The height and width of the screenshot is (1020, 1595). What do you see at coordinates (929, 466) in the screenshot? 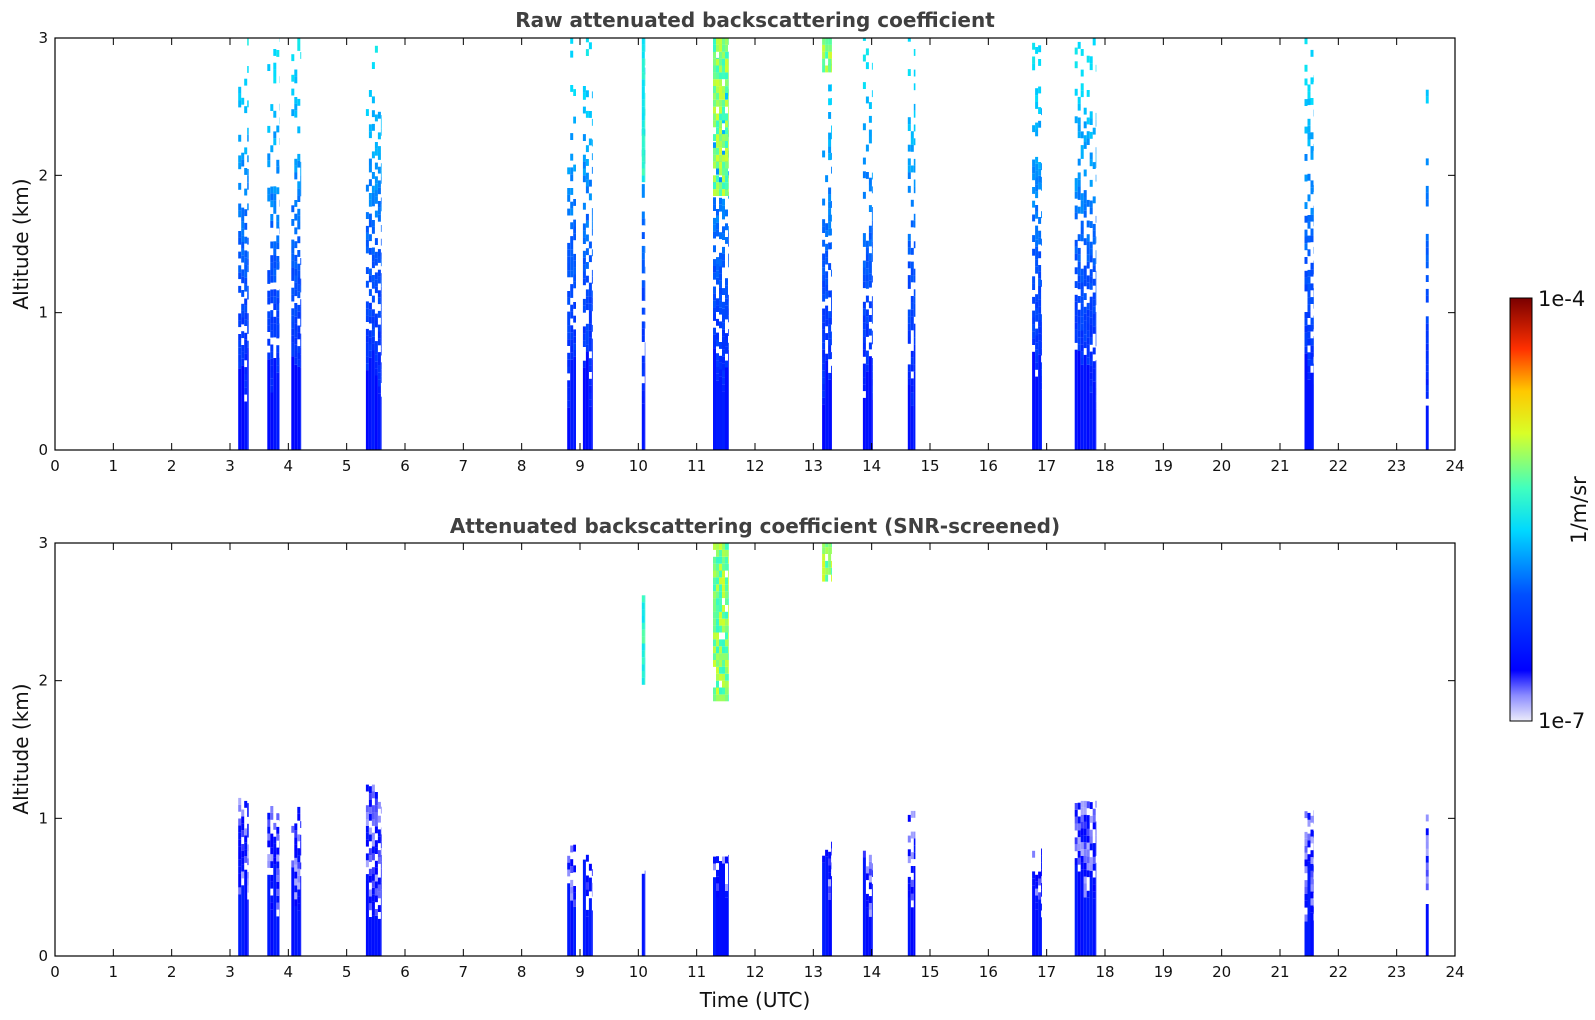
I see `x-tick-label: 15` at bounding box center [929, 466].